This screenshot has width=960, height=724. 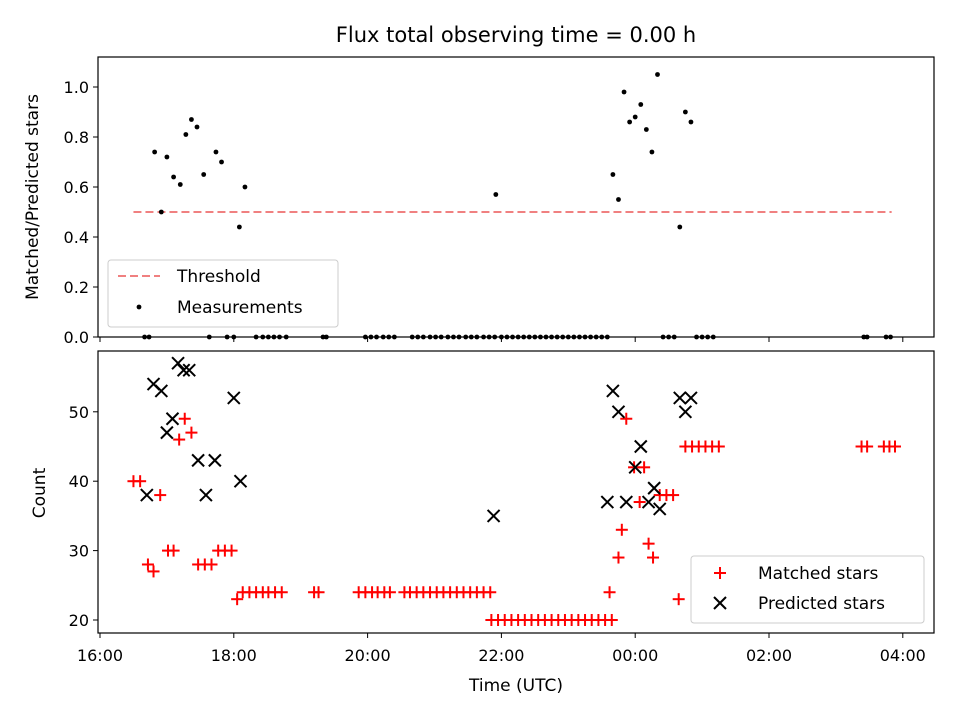 I want to click on x-tick-label: 22:00, so click(x=501, y=655).